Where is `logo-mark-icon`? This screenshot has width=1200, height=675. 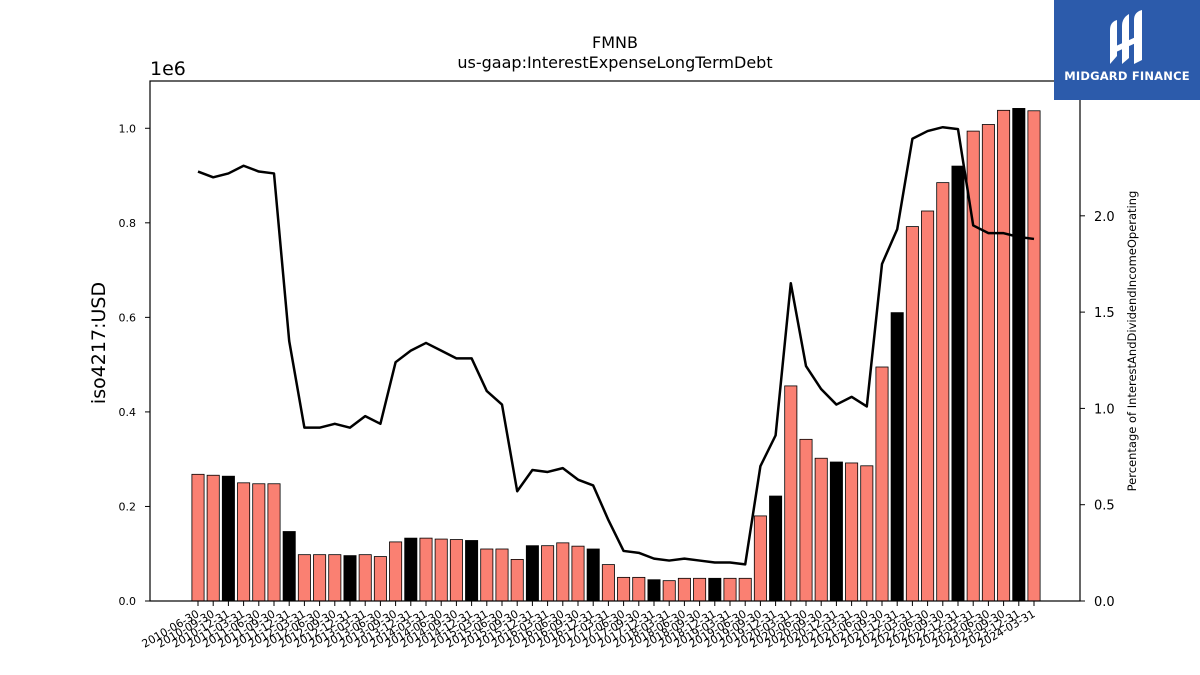 logo-mark-icon is located at coordinates (1126, 37).